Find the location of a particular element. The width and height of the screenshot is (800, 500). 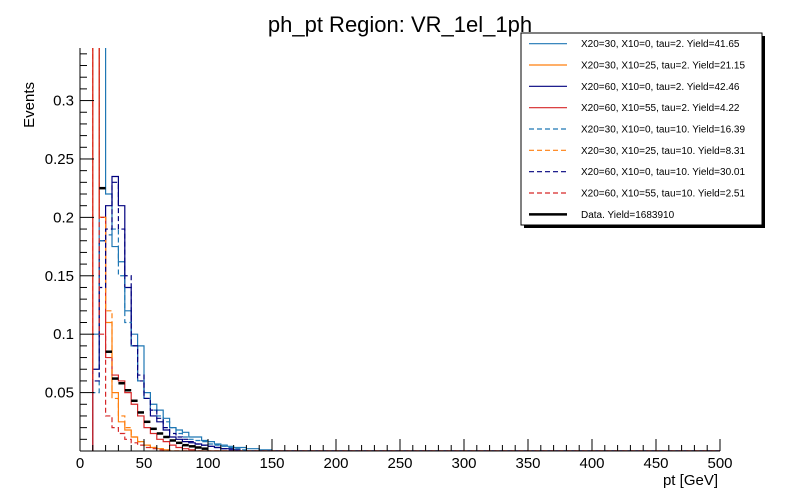

x-tick-label: 50 is located at coordinates (144, 463).